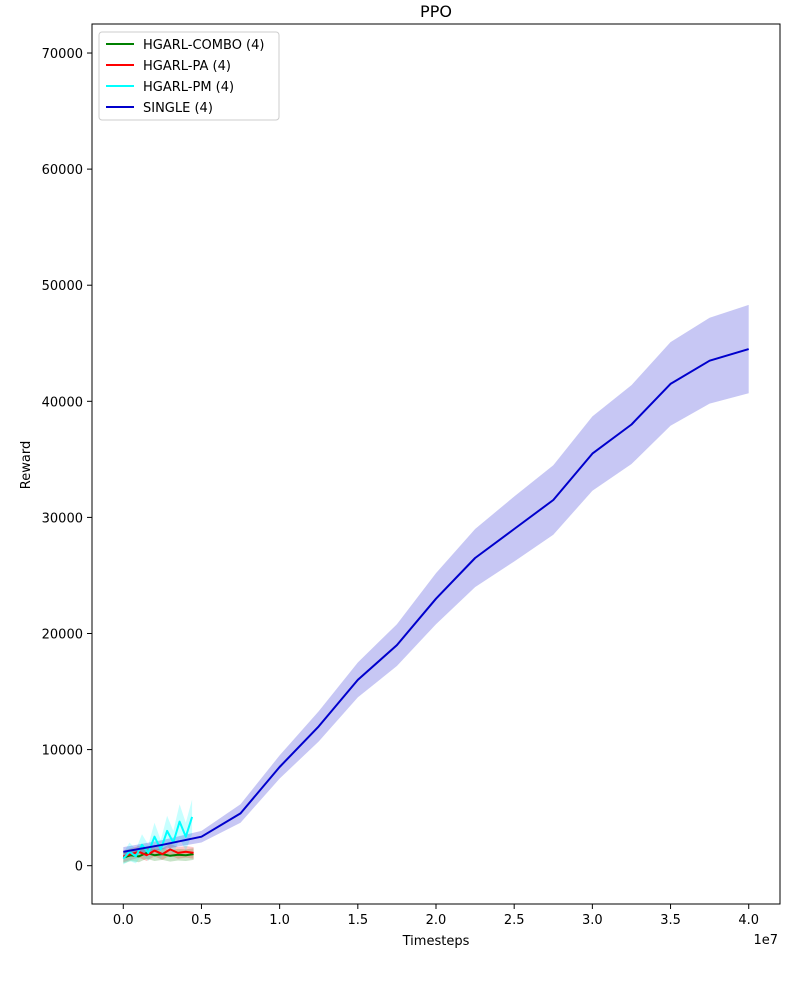 The image size is (800, 1000). What do you see at coordinates (187, 66) in the screenshot?
I see `legend-label-1: HGARL-PA (4)` at bounding box center [187, 66].